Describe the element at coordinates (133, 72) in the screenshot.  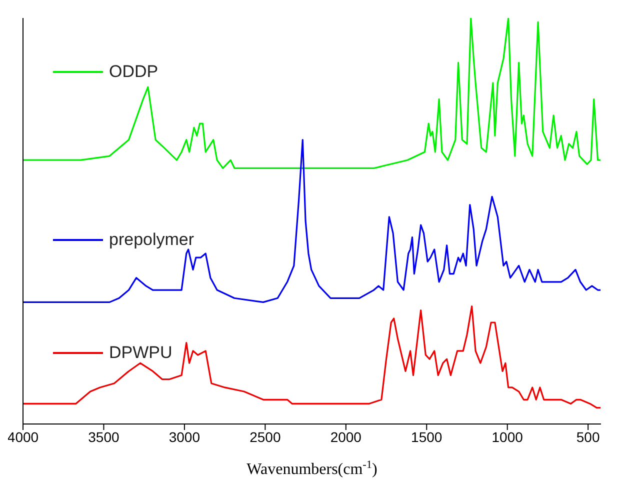
I see `legend-label: ODDP` at that location.